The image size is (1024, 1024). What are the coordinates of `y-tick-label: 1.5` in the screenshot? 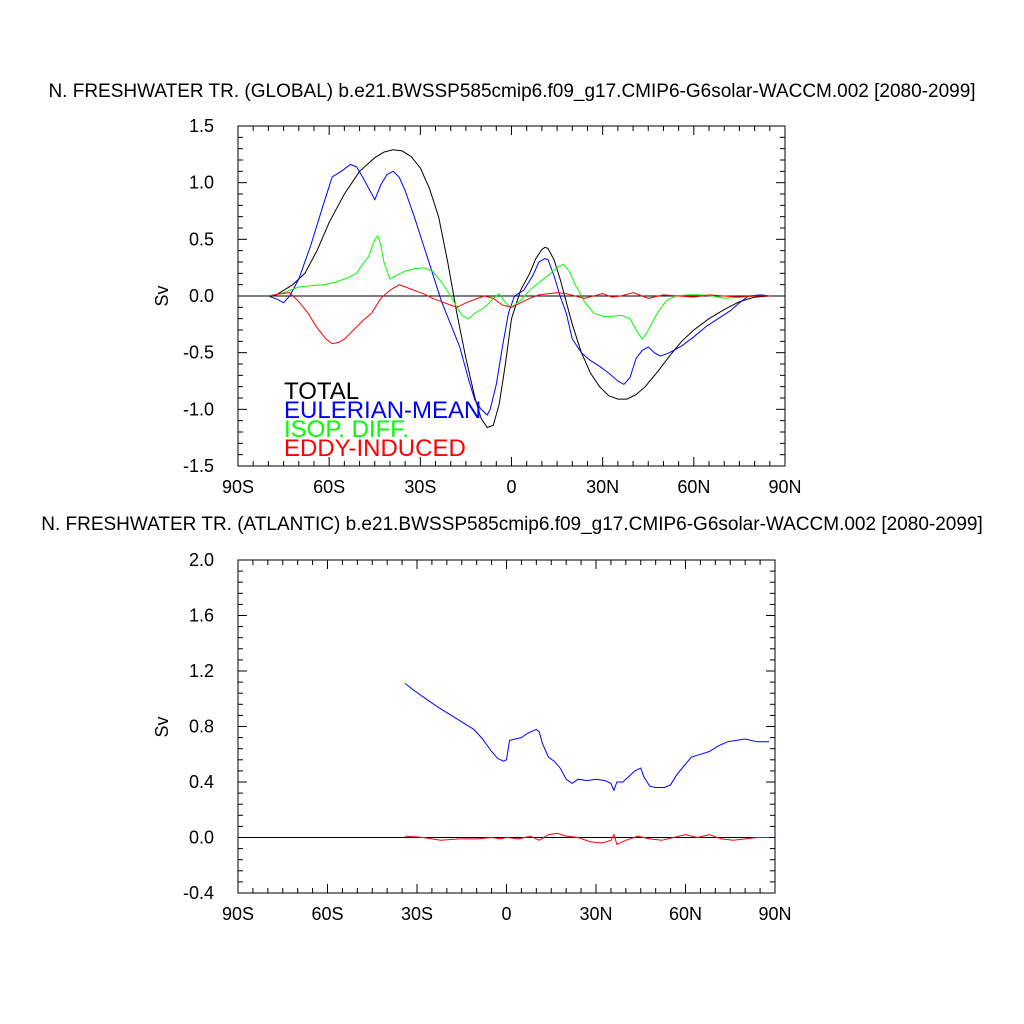 It's located at (201, 126).